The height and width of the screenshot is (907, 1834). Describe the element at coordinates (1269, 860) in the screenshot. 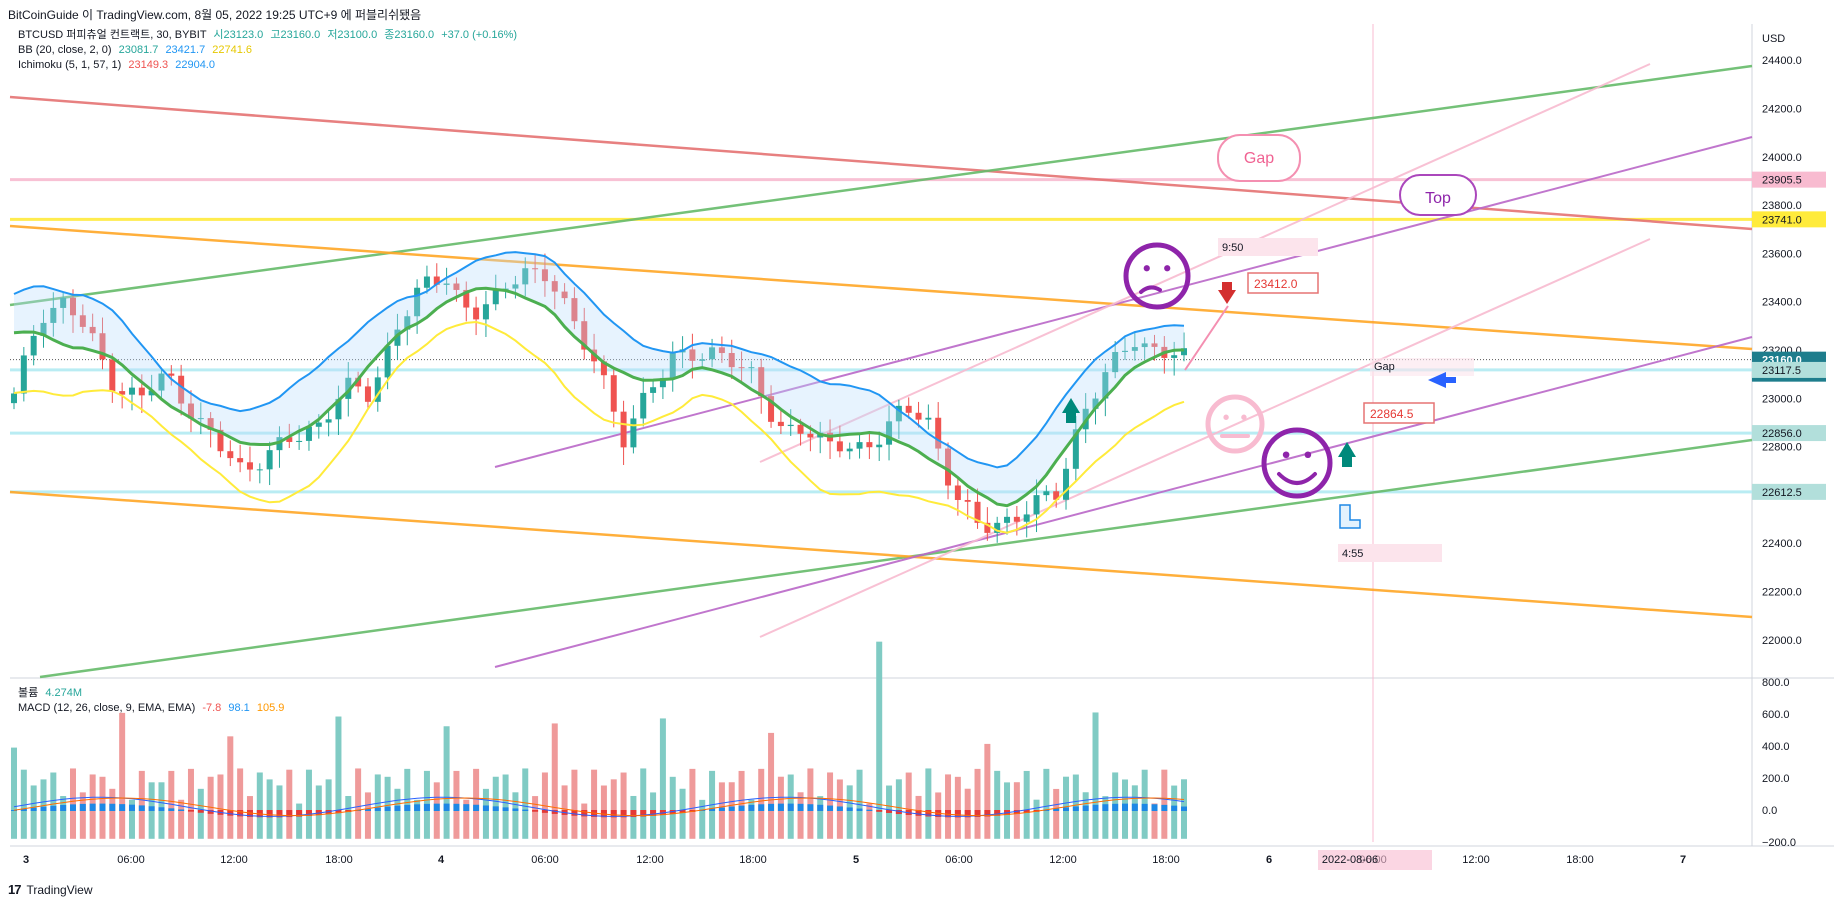

I see `x-tick-label: 6` at that location.